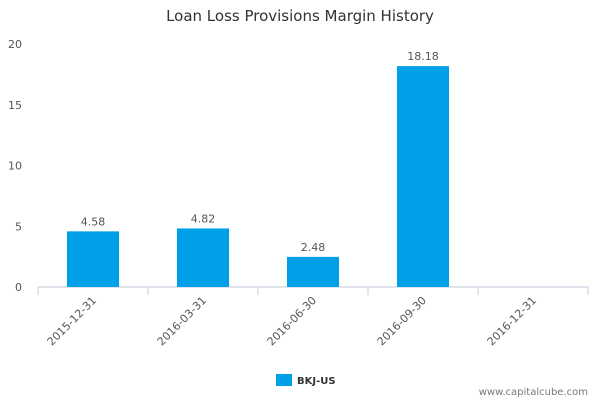  Describe the element at coordinates (316, 381) in the screenshot. I see `legend-label-bkj-us: BKJ-US` at that location.